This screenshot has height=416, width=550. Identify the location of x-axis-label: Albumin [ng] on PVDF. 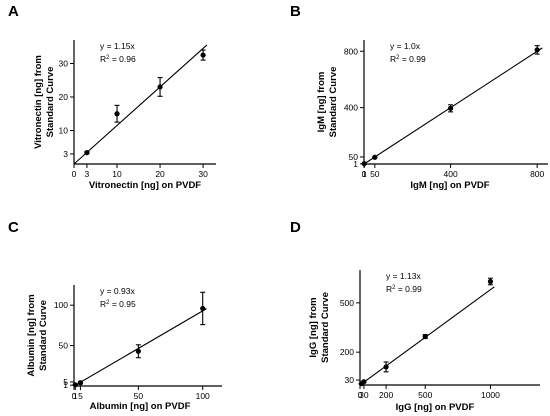
(140, 406).